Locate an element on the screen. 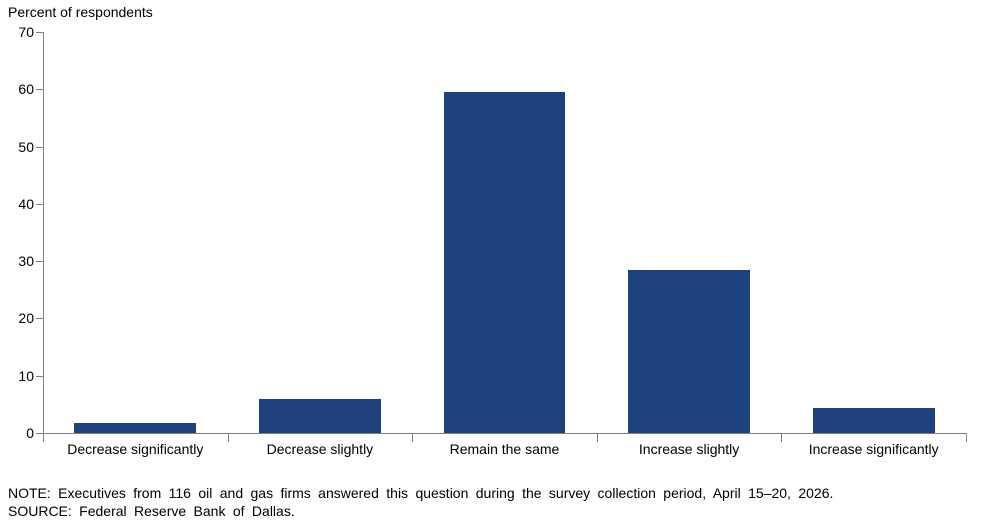 This screenshot has height=530, width=997. y-tick-label: 40 is located at coordinates (26, 203).